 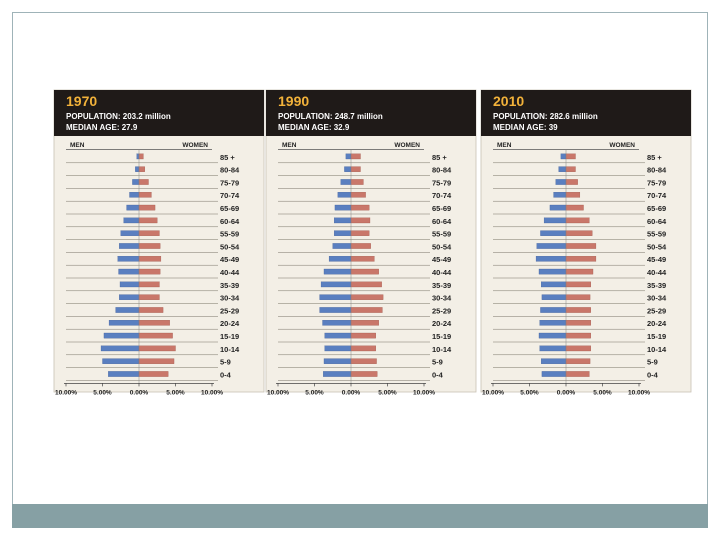 What do you see at coordinates (81, 101) in the screenshot?
I see `year-title: 1970` at bounding box center [81, 101].